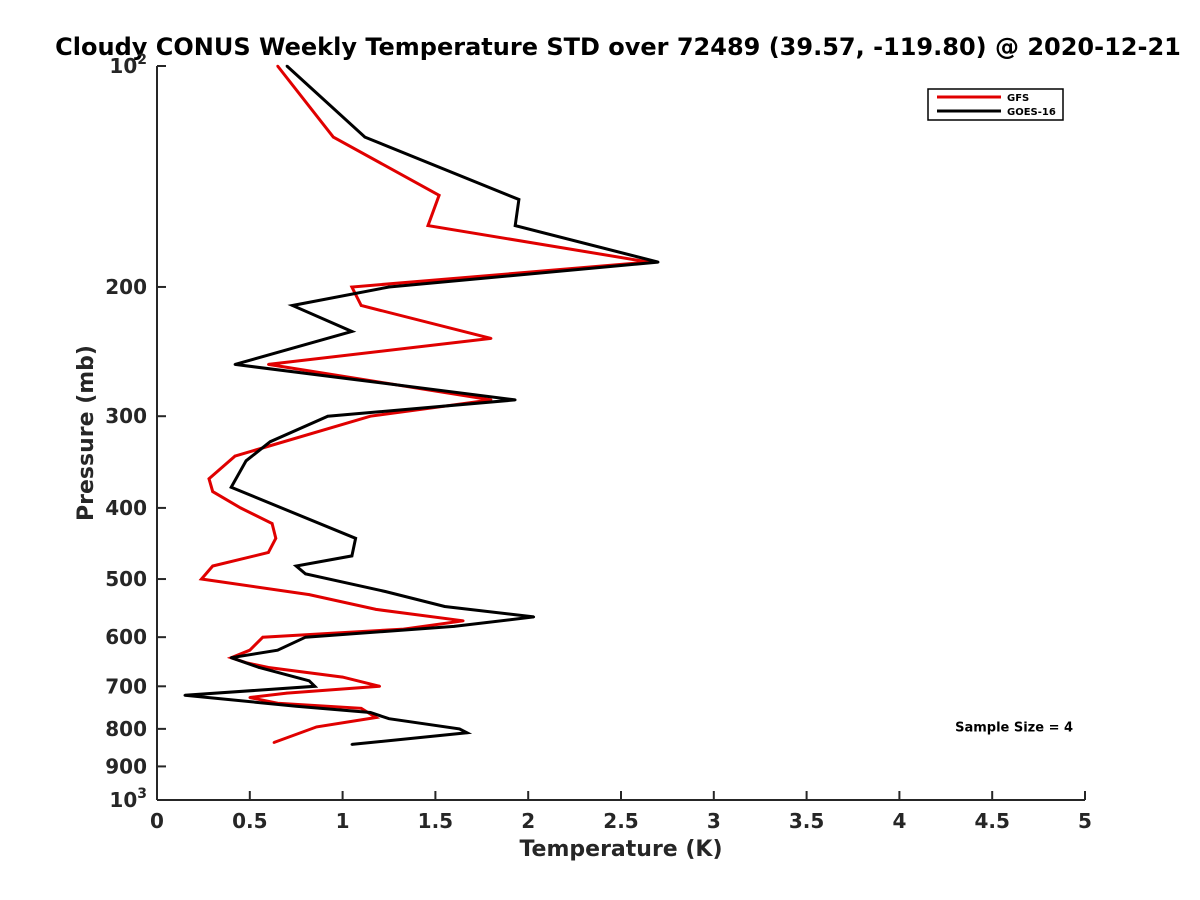 The width and height of the screenshot is (1200, 900). I want to click on x-tick-label: 1.5, so click(435, 821).